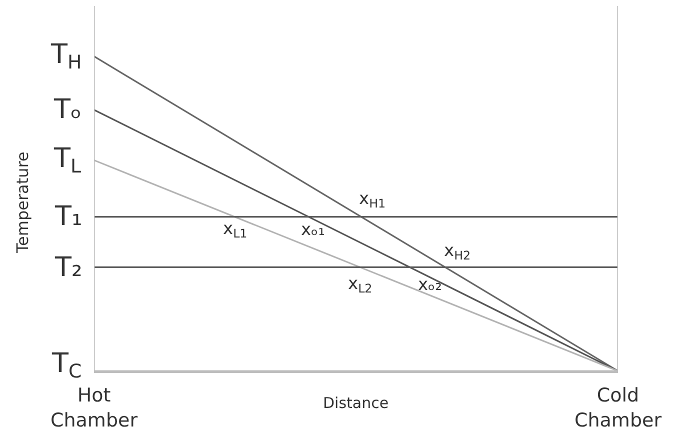 This screenshot has width=683, height=442. I want to click on annotation: x$_{H2}$, so click(457, 252).